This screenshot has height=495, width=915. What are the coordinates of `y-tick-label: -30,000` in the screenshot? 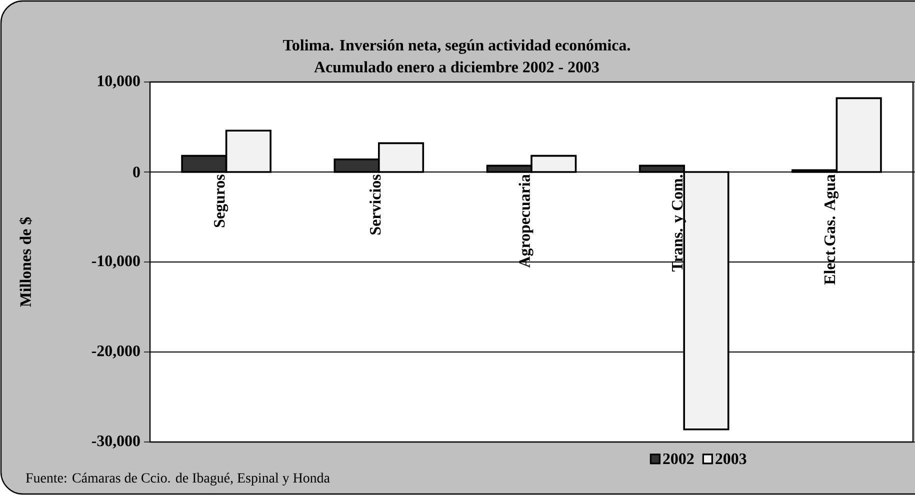 It's located at (116, 442).